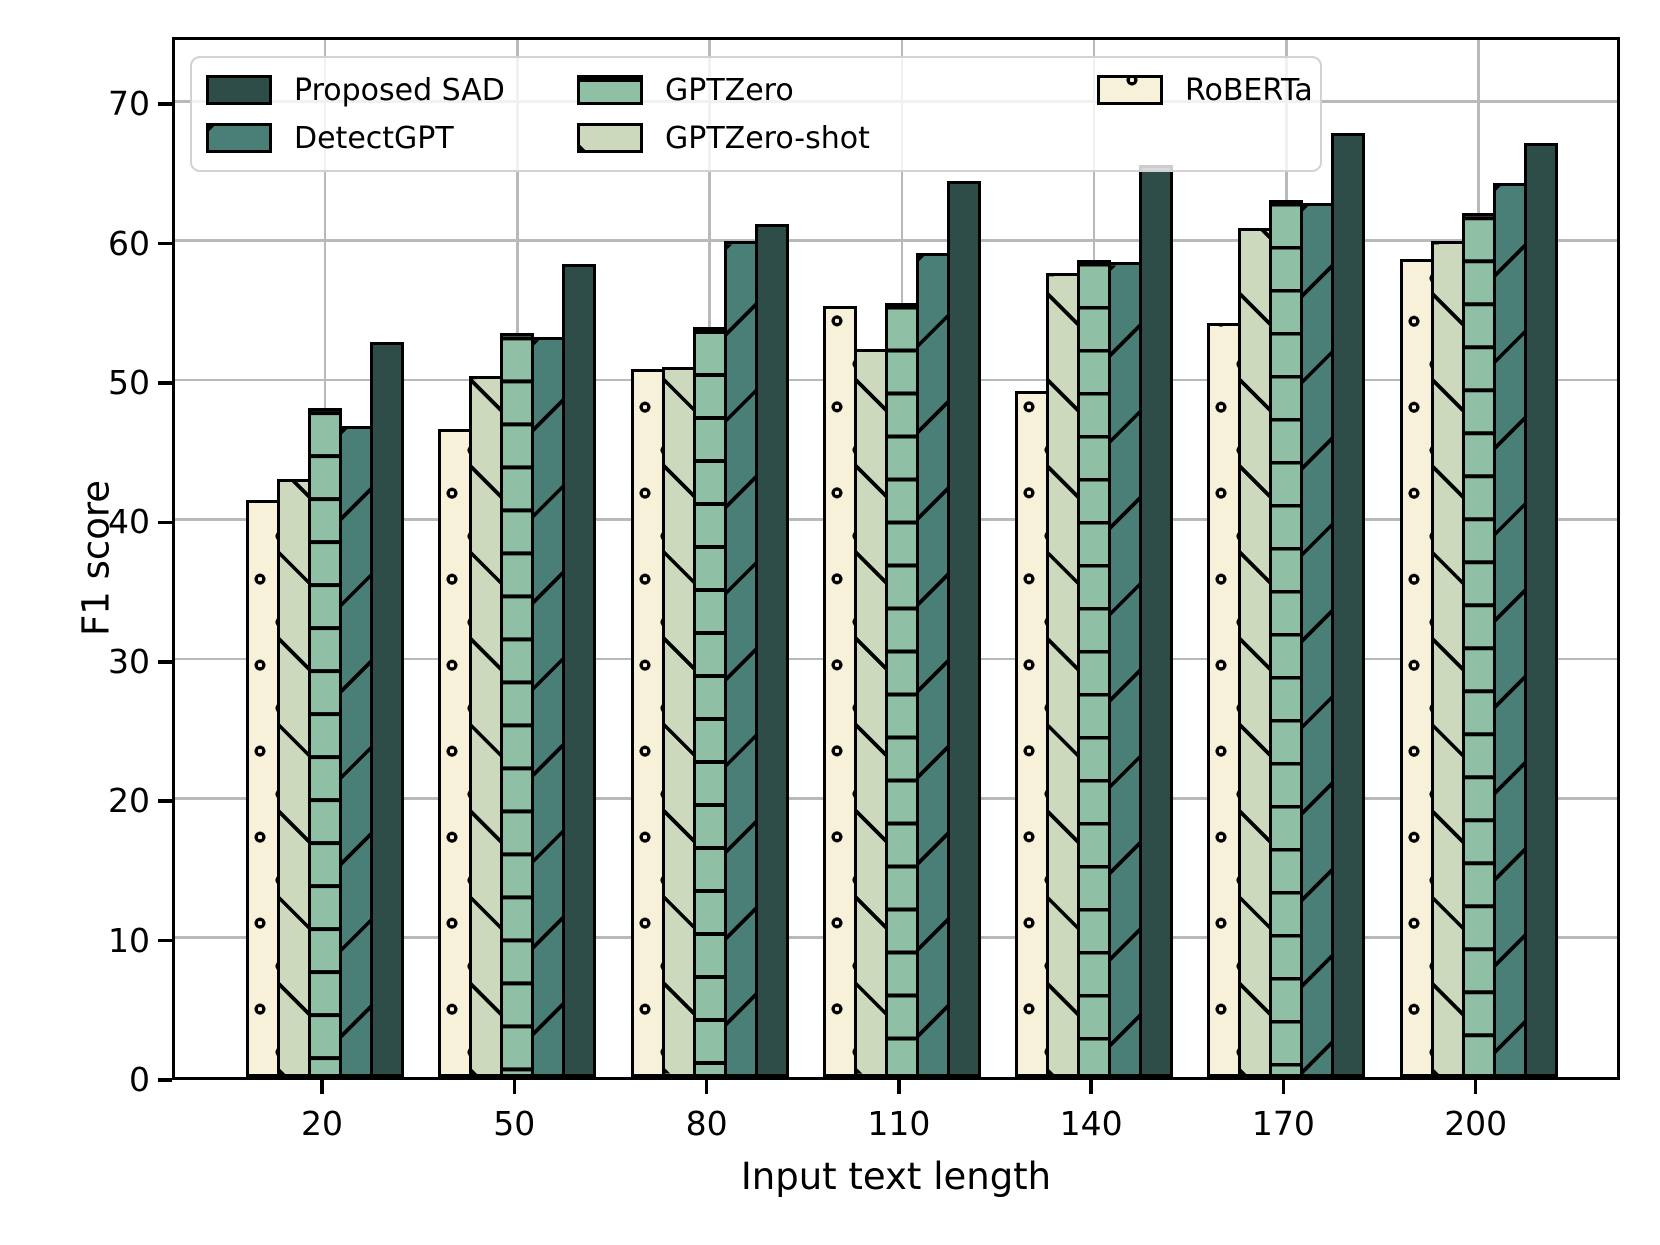 Image resolution: width=1660 pixels, height=1245 pixels. I want to click on bar-detectgpt-x110, so click(932, 665).